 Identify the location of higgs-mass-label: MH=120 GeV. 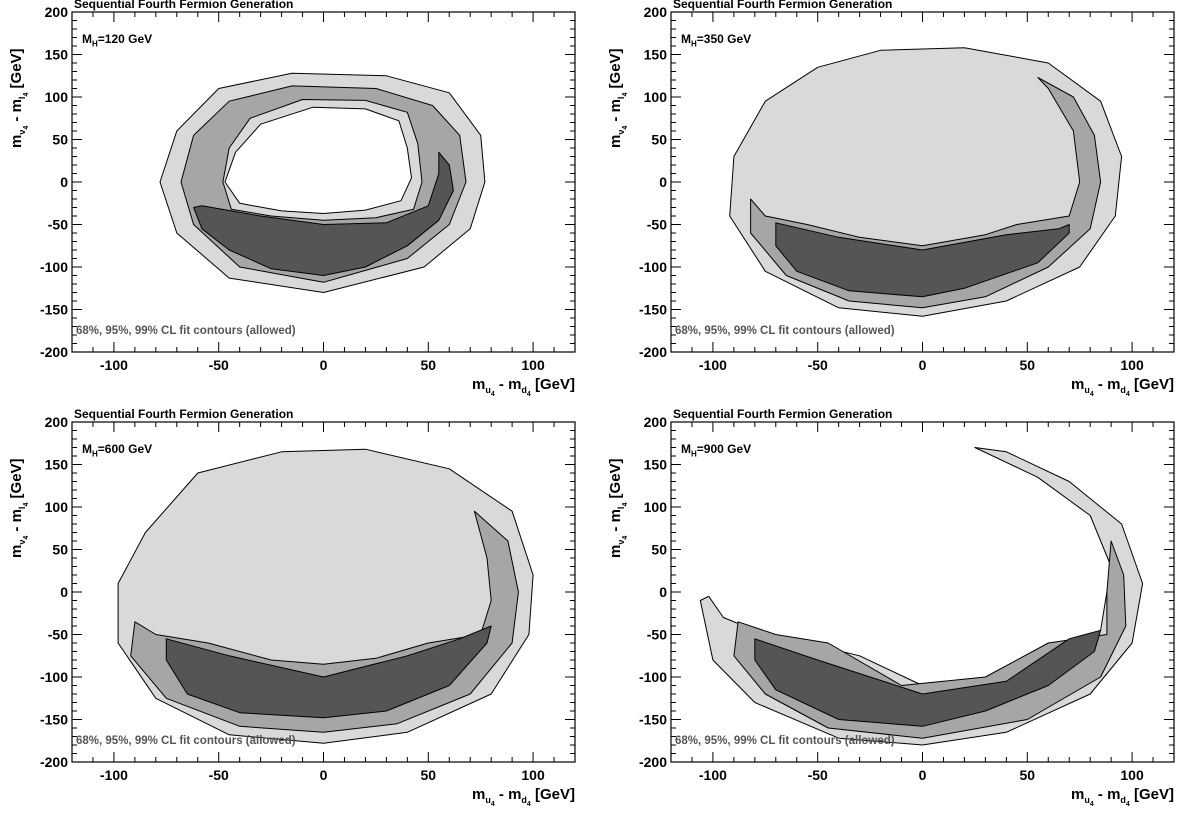
(117, 40).